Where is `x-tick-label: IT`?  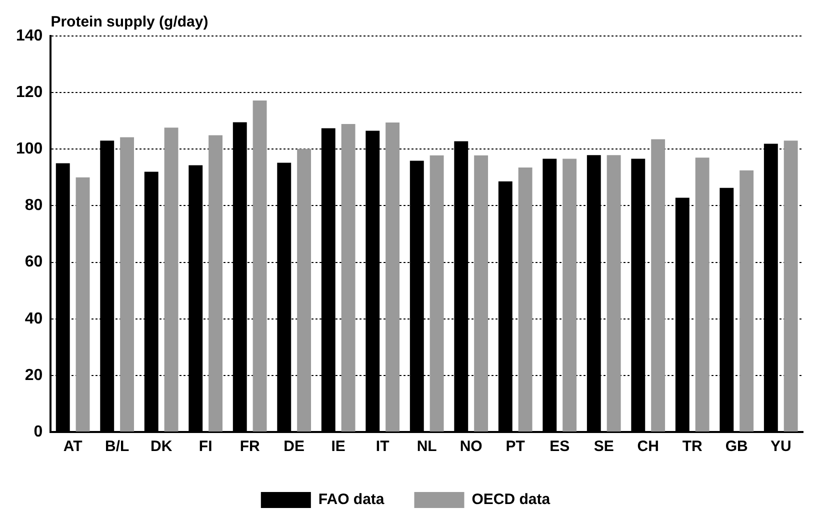
x-tick-label: IT is located at coordinates (383, 447).